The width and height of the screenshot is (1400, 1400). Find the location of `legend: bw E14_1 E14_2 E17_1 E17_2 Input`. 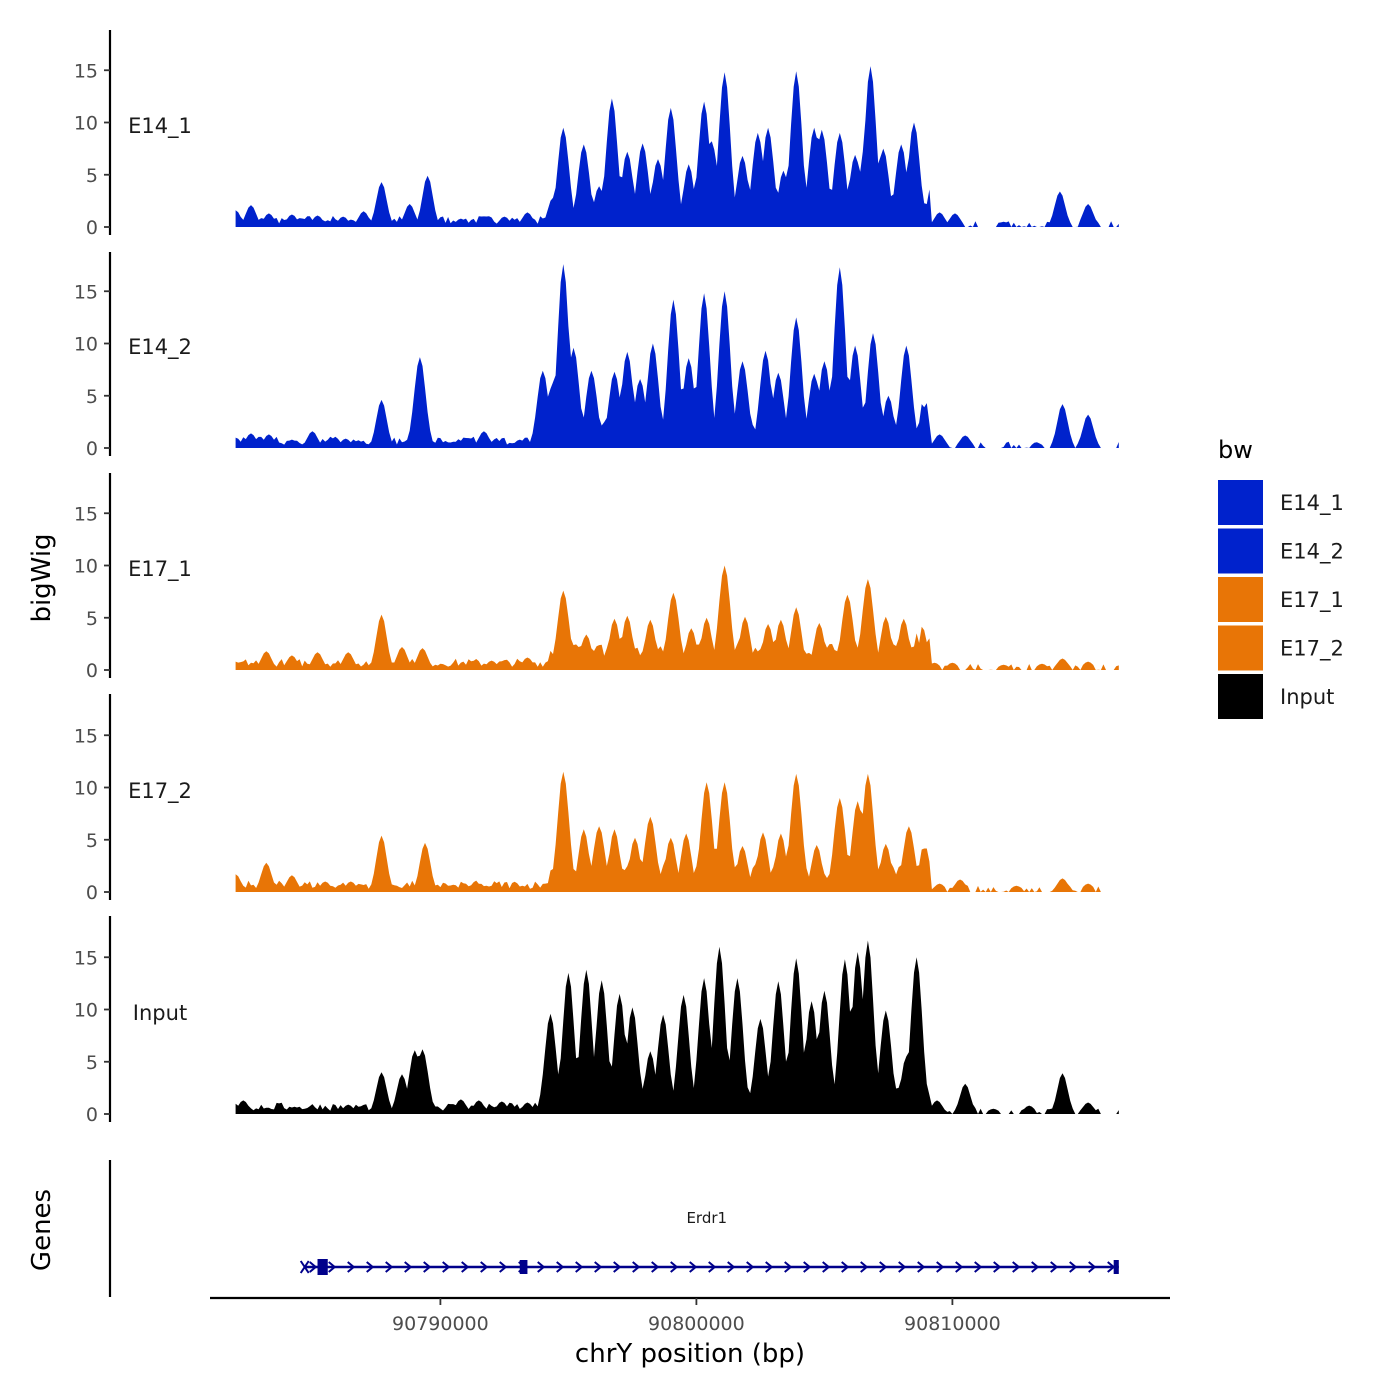

legend: bw E14_1 E14_2 E17_1 E17_2 Input is located at coordinates (1281, 577).